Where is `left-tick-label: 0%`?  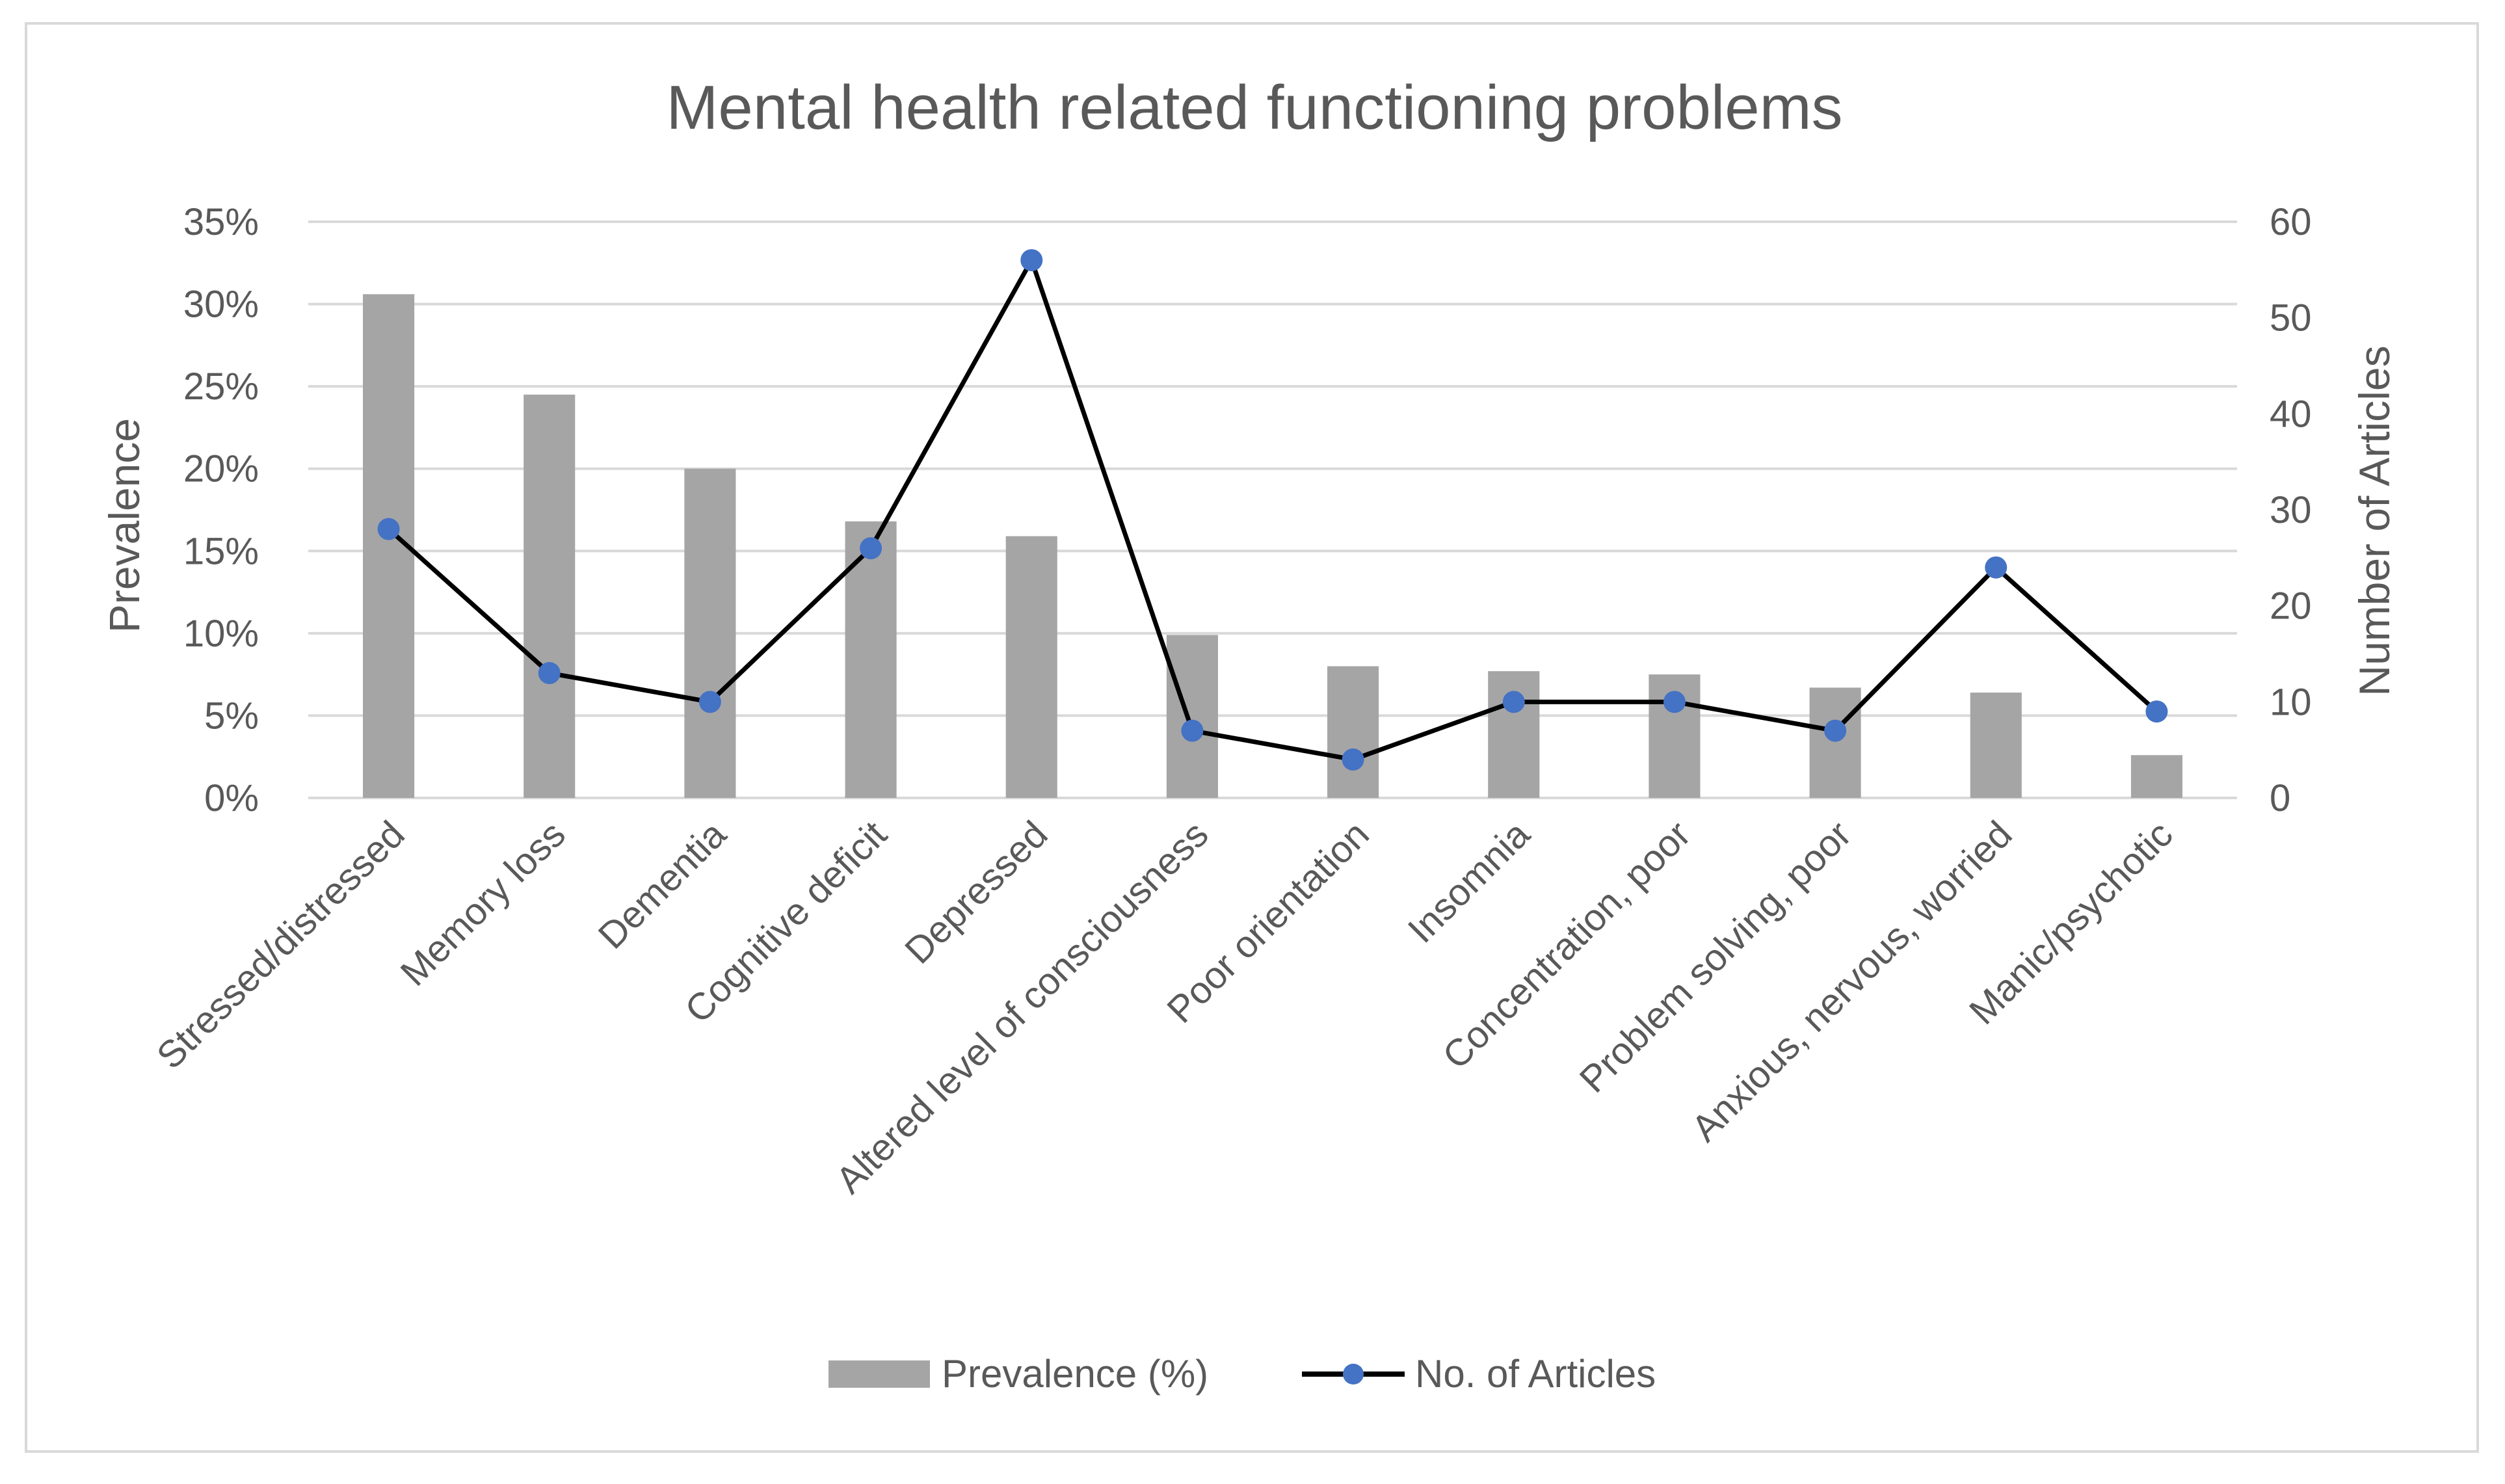
left-tick-label: 0% is located at coordinates (231, 798).